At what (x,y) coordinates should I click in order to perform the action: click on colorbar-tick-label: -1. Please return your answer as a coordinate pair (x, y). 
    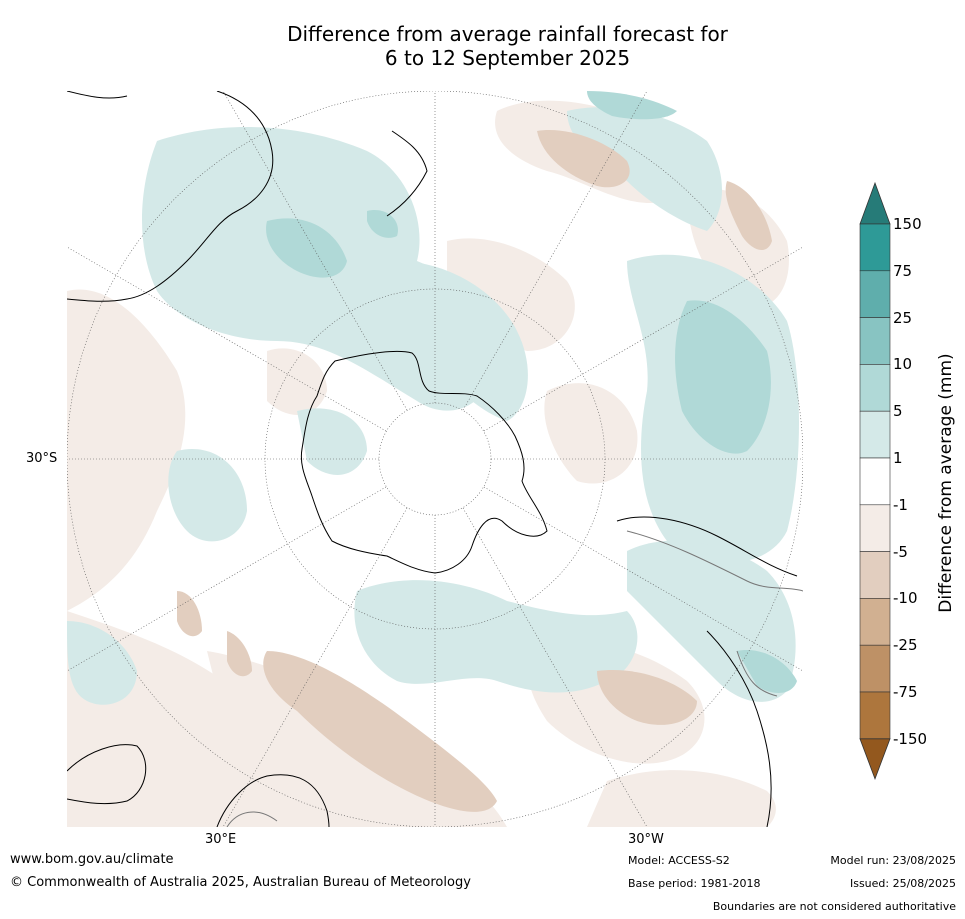
    Looking at the image, I should click on (900, 504).